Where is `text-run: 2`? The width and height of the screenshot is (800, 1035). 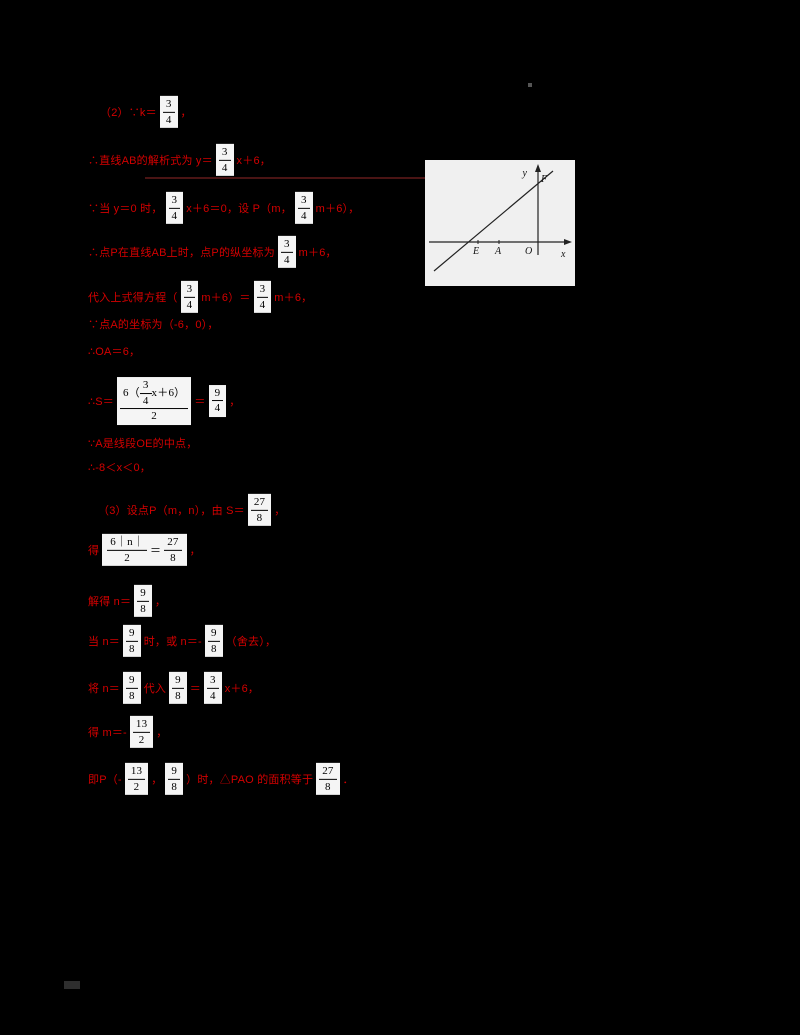
text-run: 2 is located at coordinates (154, 416).